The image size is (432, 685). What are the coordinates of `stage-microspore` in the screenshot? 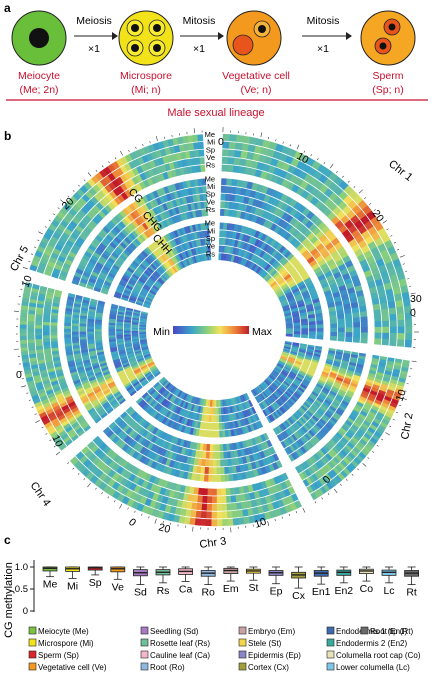 It's located at (146, 38).